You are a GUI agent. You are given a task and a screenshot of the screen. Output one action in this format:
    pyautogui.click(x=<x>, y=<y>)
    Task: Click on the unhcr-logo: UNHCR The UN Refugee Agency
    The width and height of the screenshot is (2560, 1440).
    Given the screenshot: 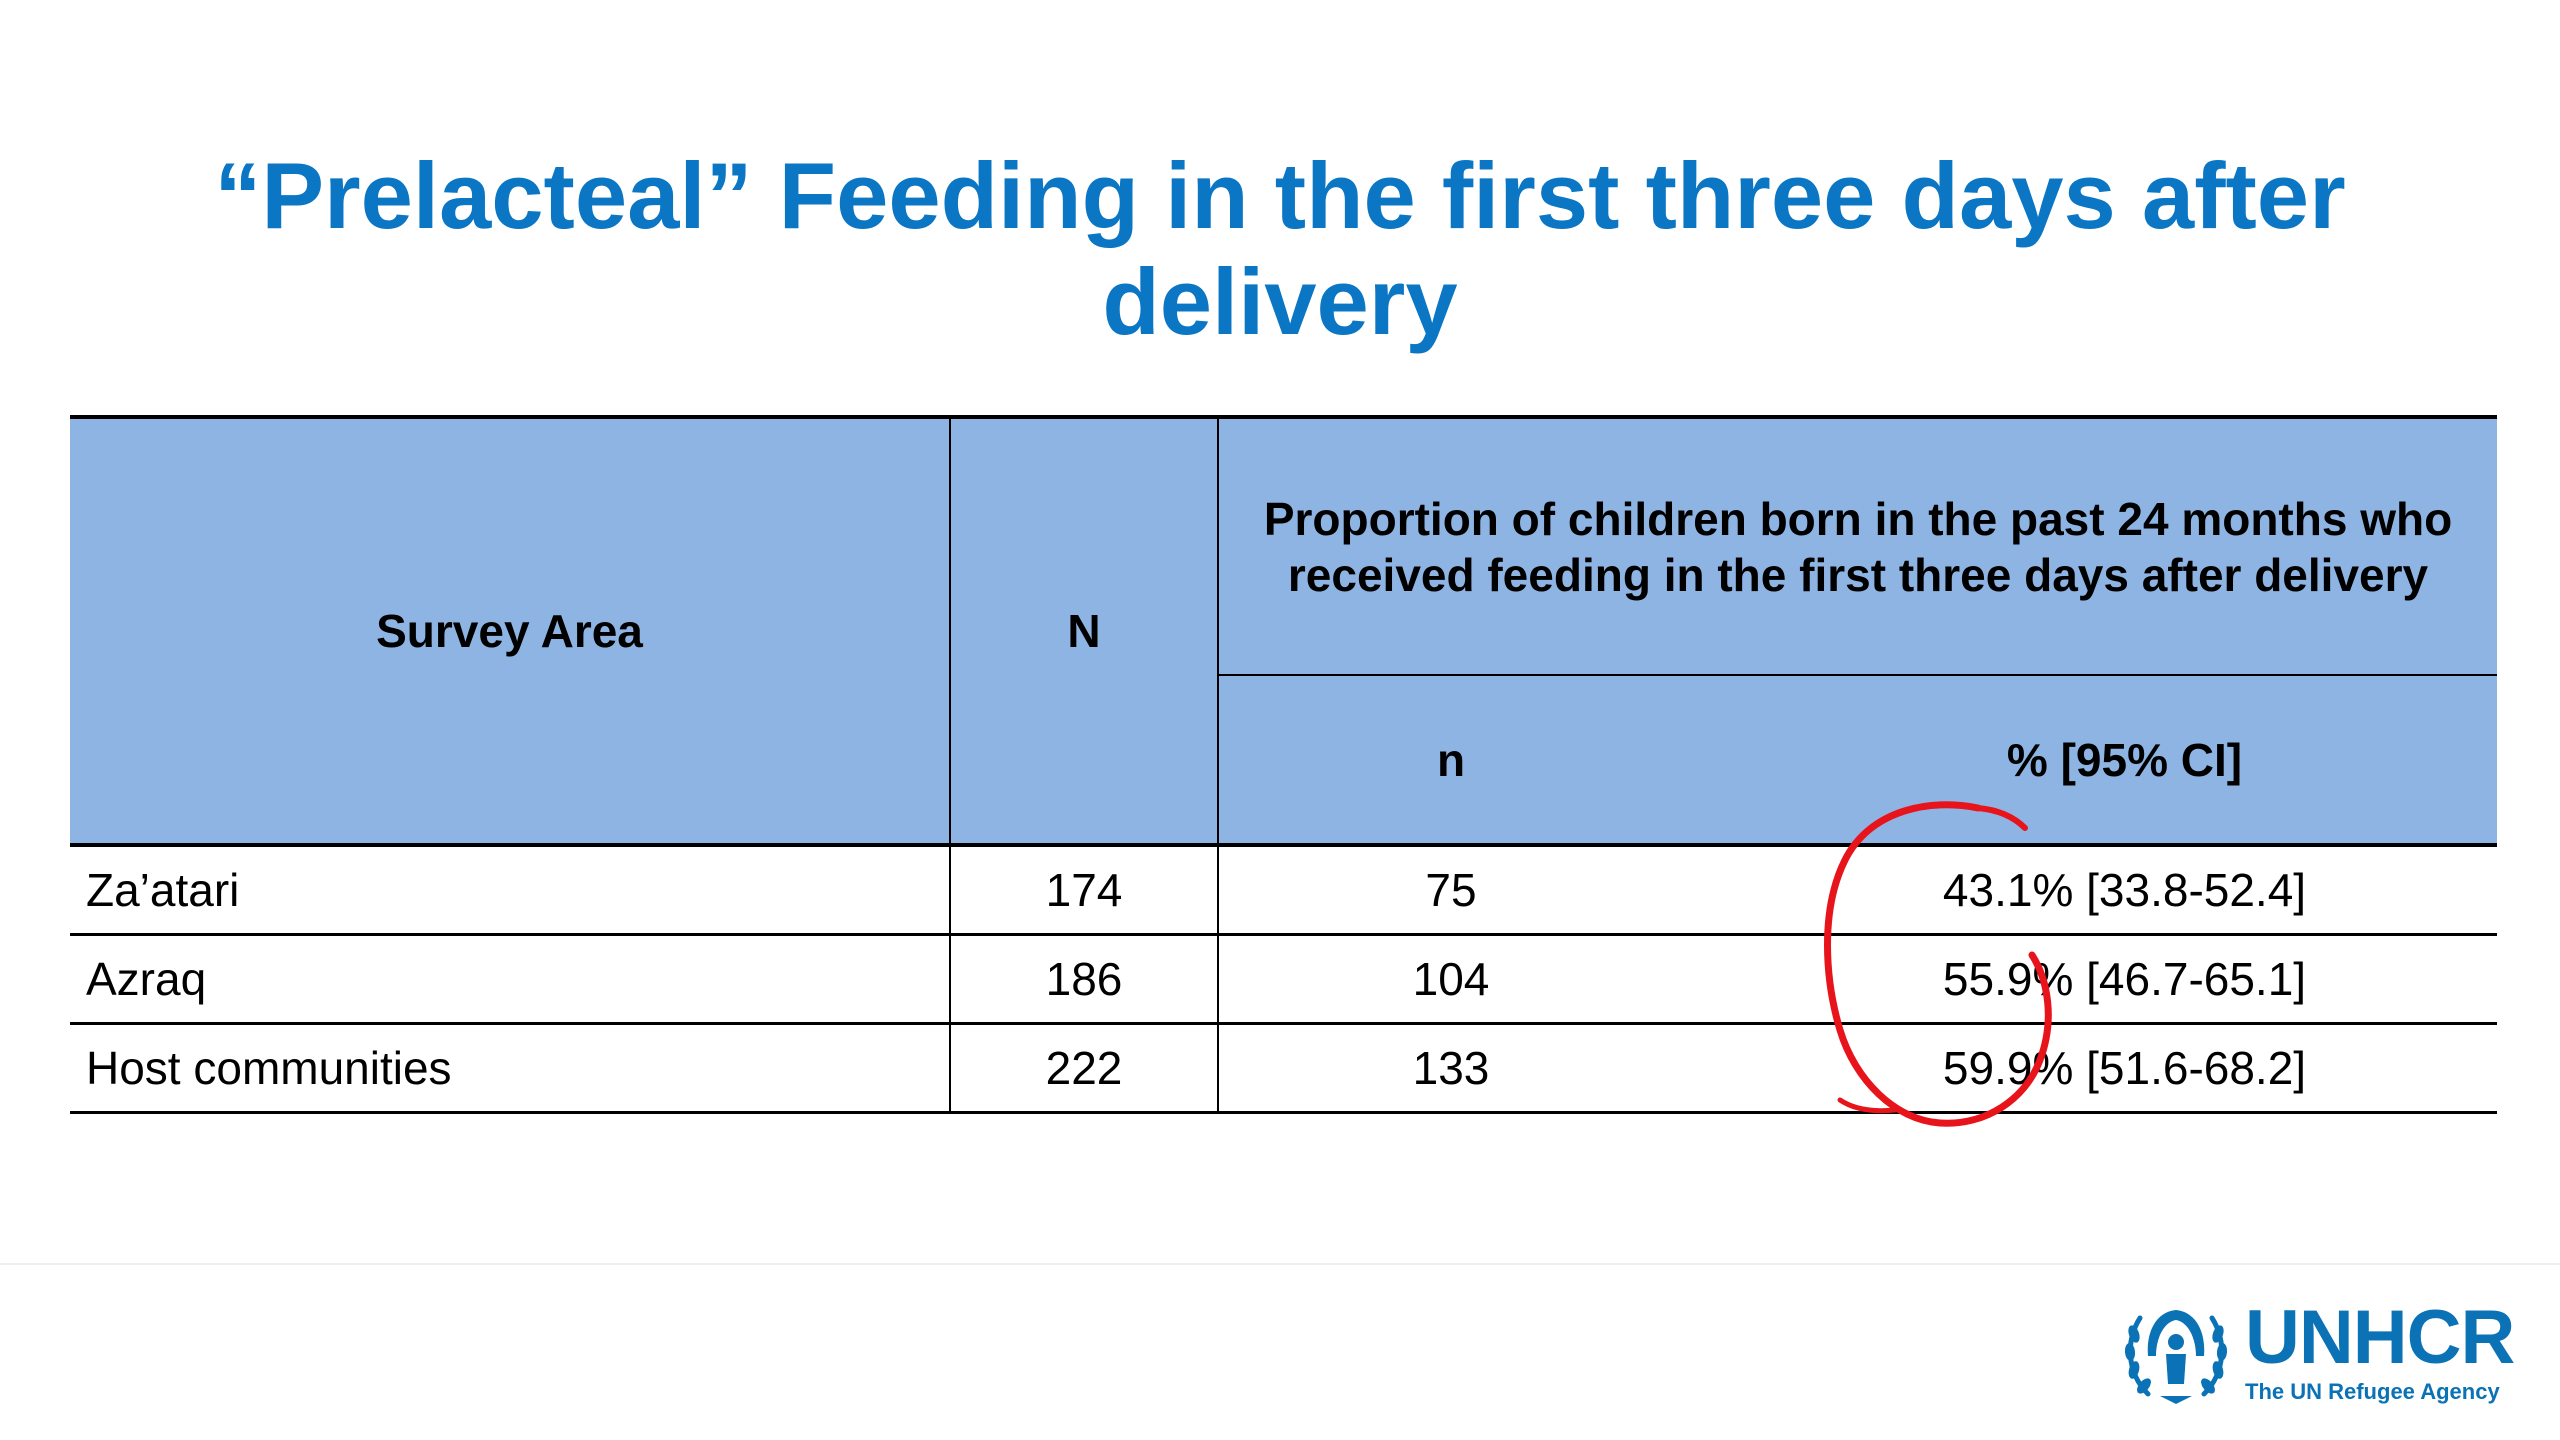 What is the action you would take?
    pyautogui.click(x=2320, y=1355)
    